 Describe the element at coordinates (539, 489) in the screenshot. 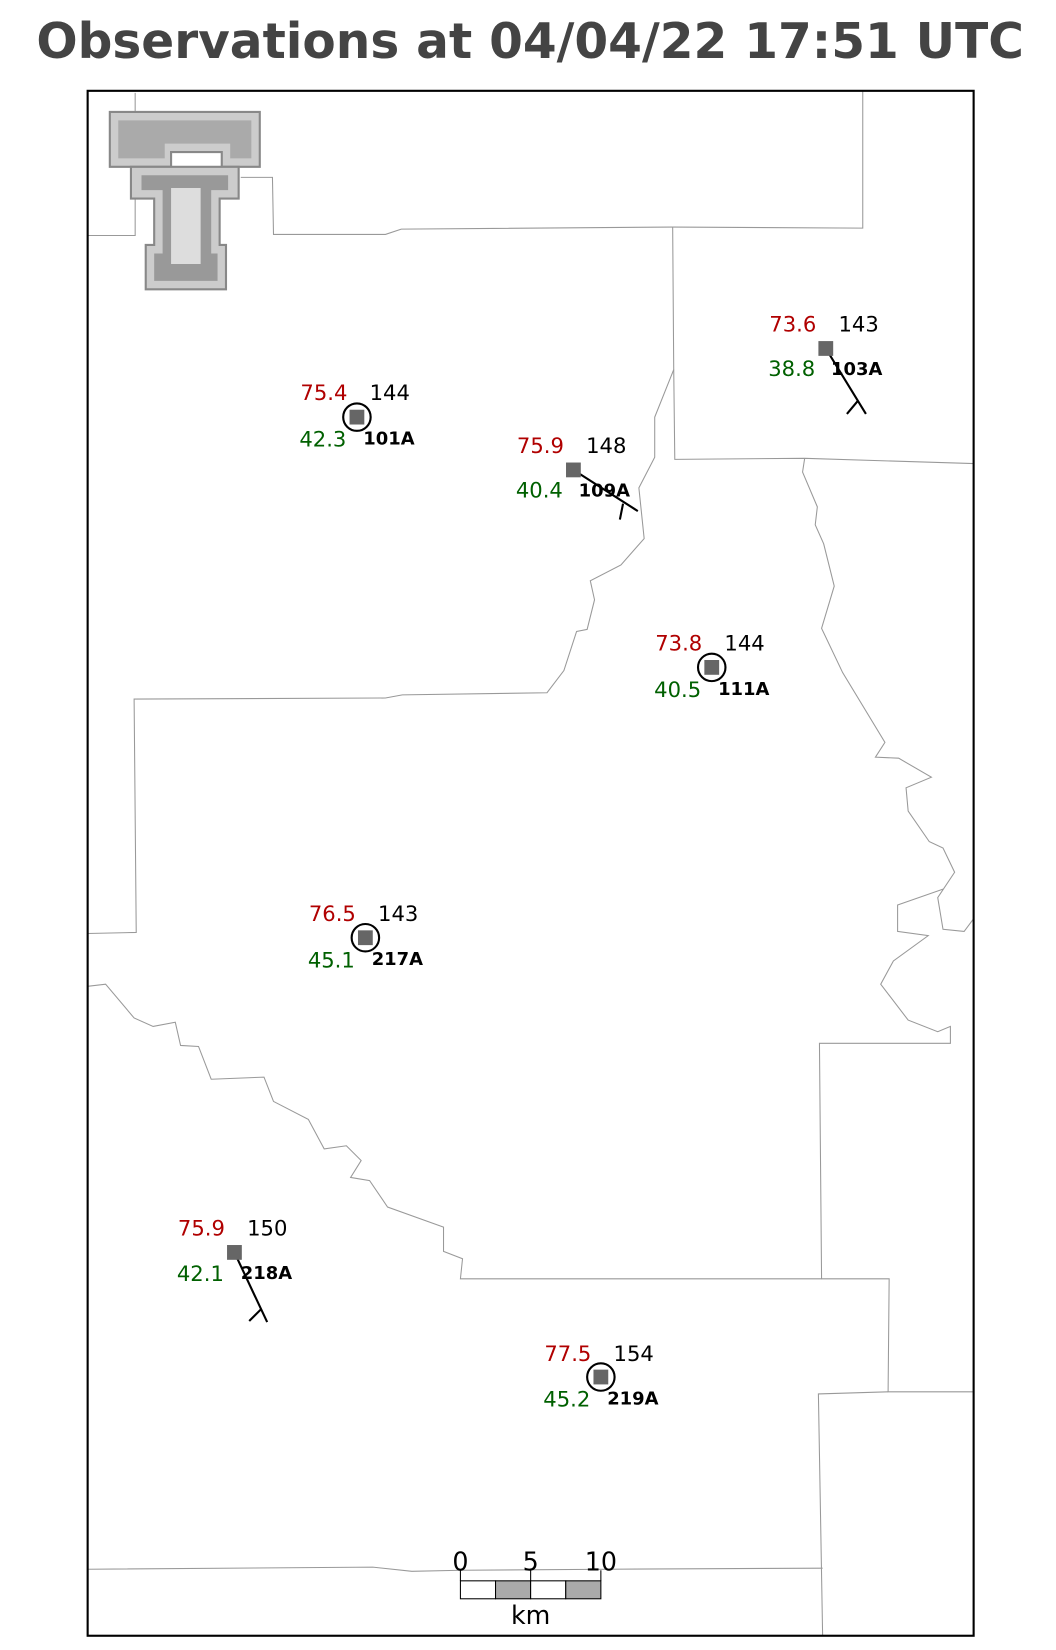

I see `dewpoint: 40.4` at that location.